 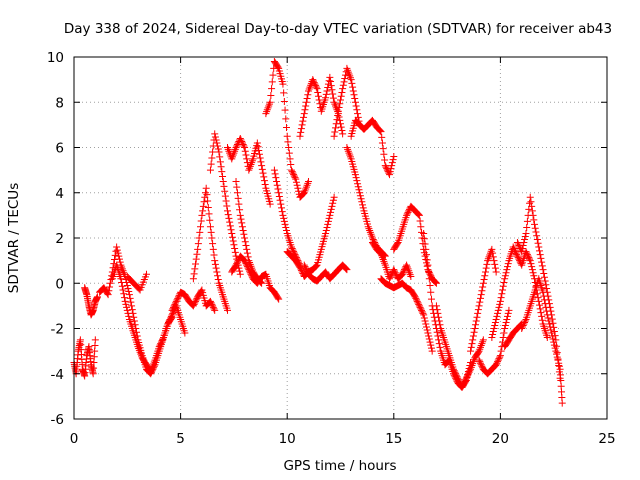 I want to click on y-tick-label: -4, so click(x=57, y=375).